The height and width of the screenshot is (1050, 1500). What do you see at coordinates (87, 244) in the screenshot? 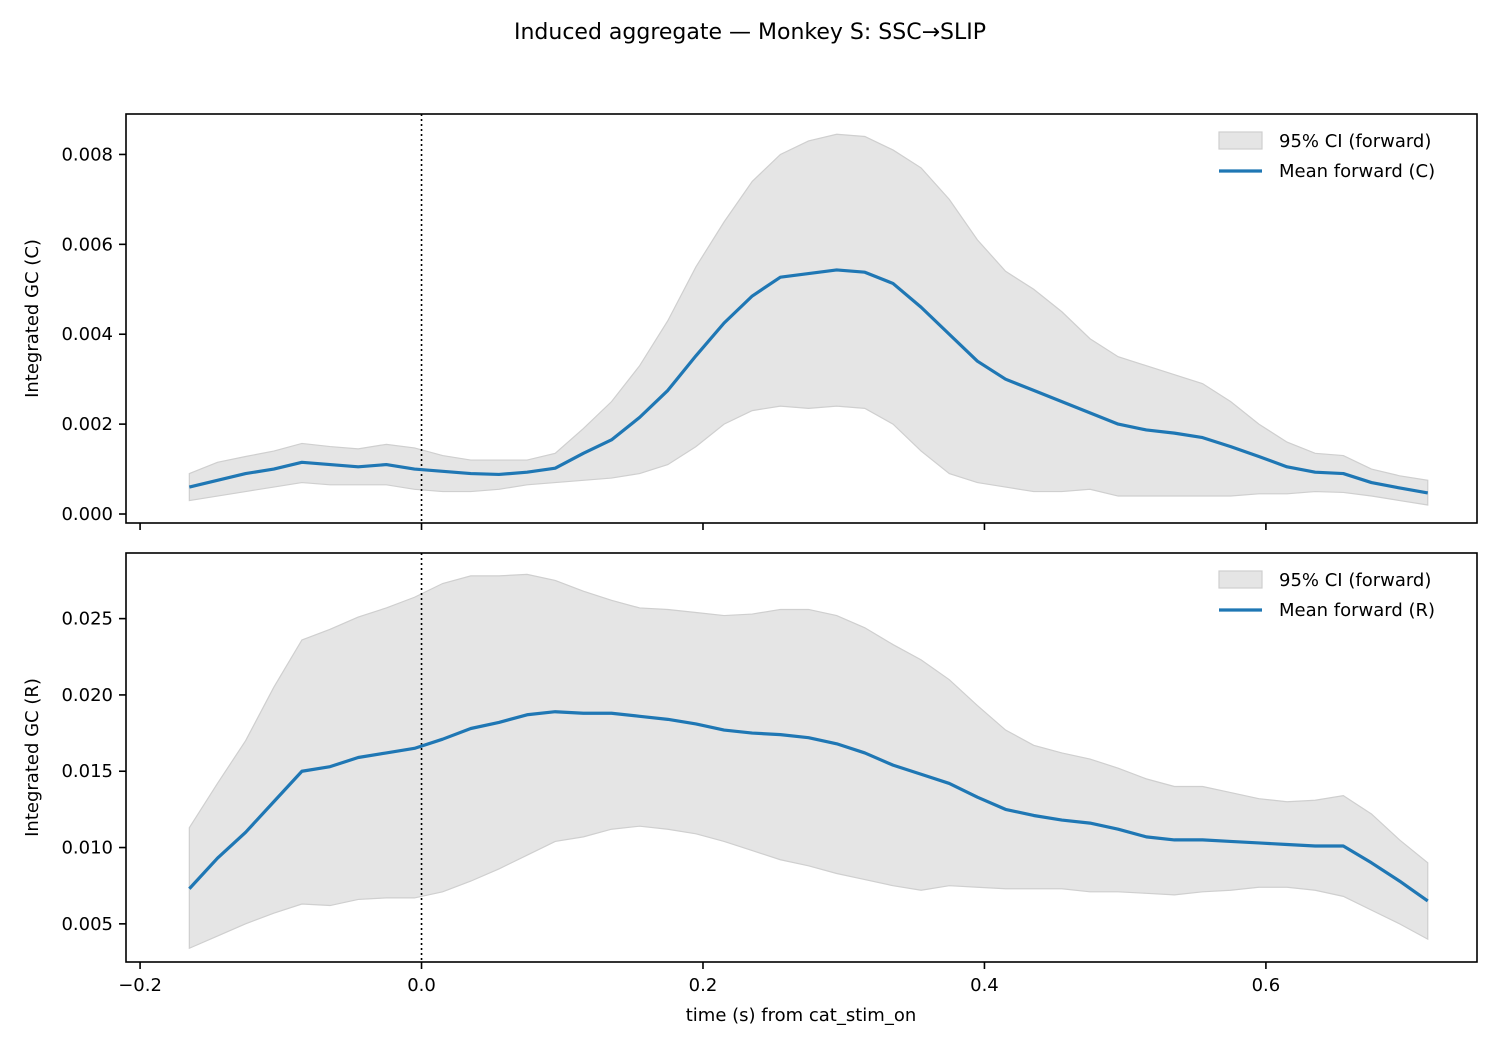
I see `top-y-tick-label: 0.006` at bounding box center [87, 244].